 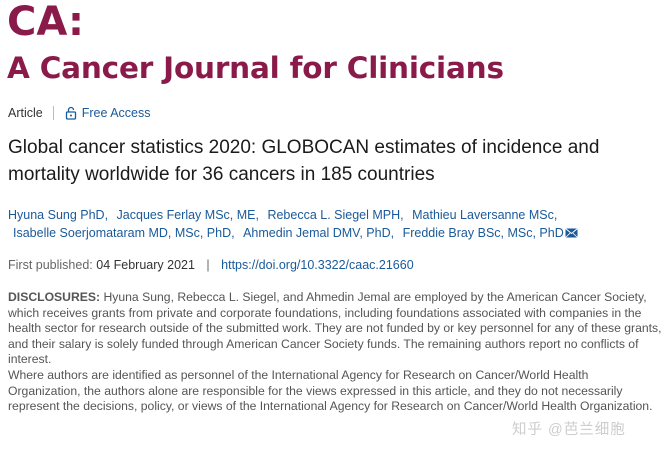 What do you see at coordinates (319, 233) in the screenshot?
I see `author-link: Ahmedin Jemal DMV, PhD,` at bounding box center [319, 233].